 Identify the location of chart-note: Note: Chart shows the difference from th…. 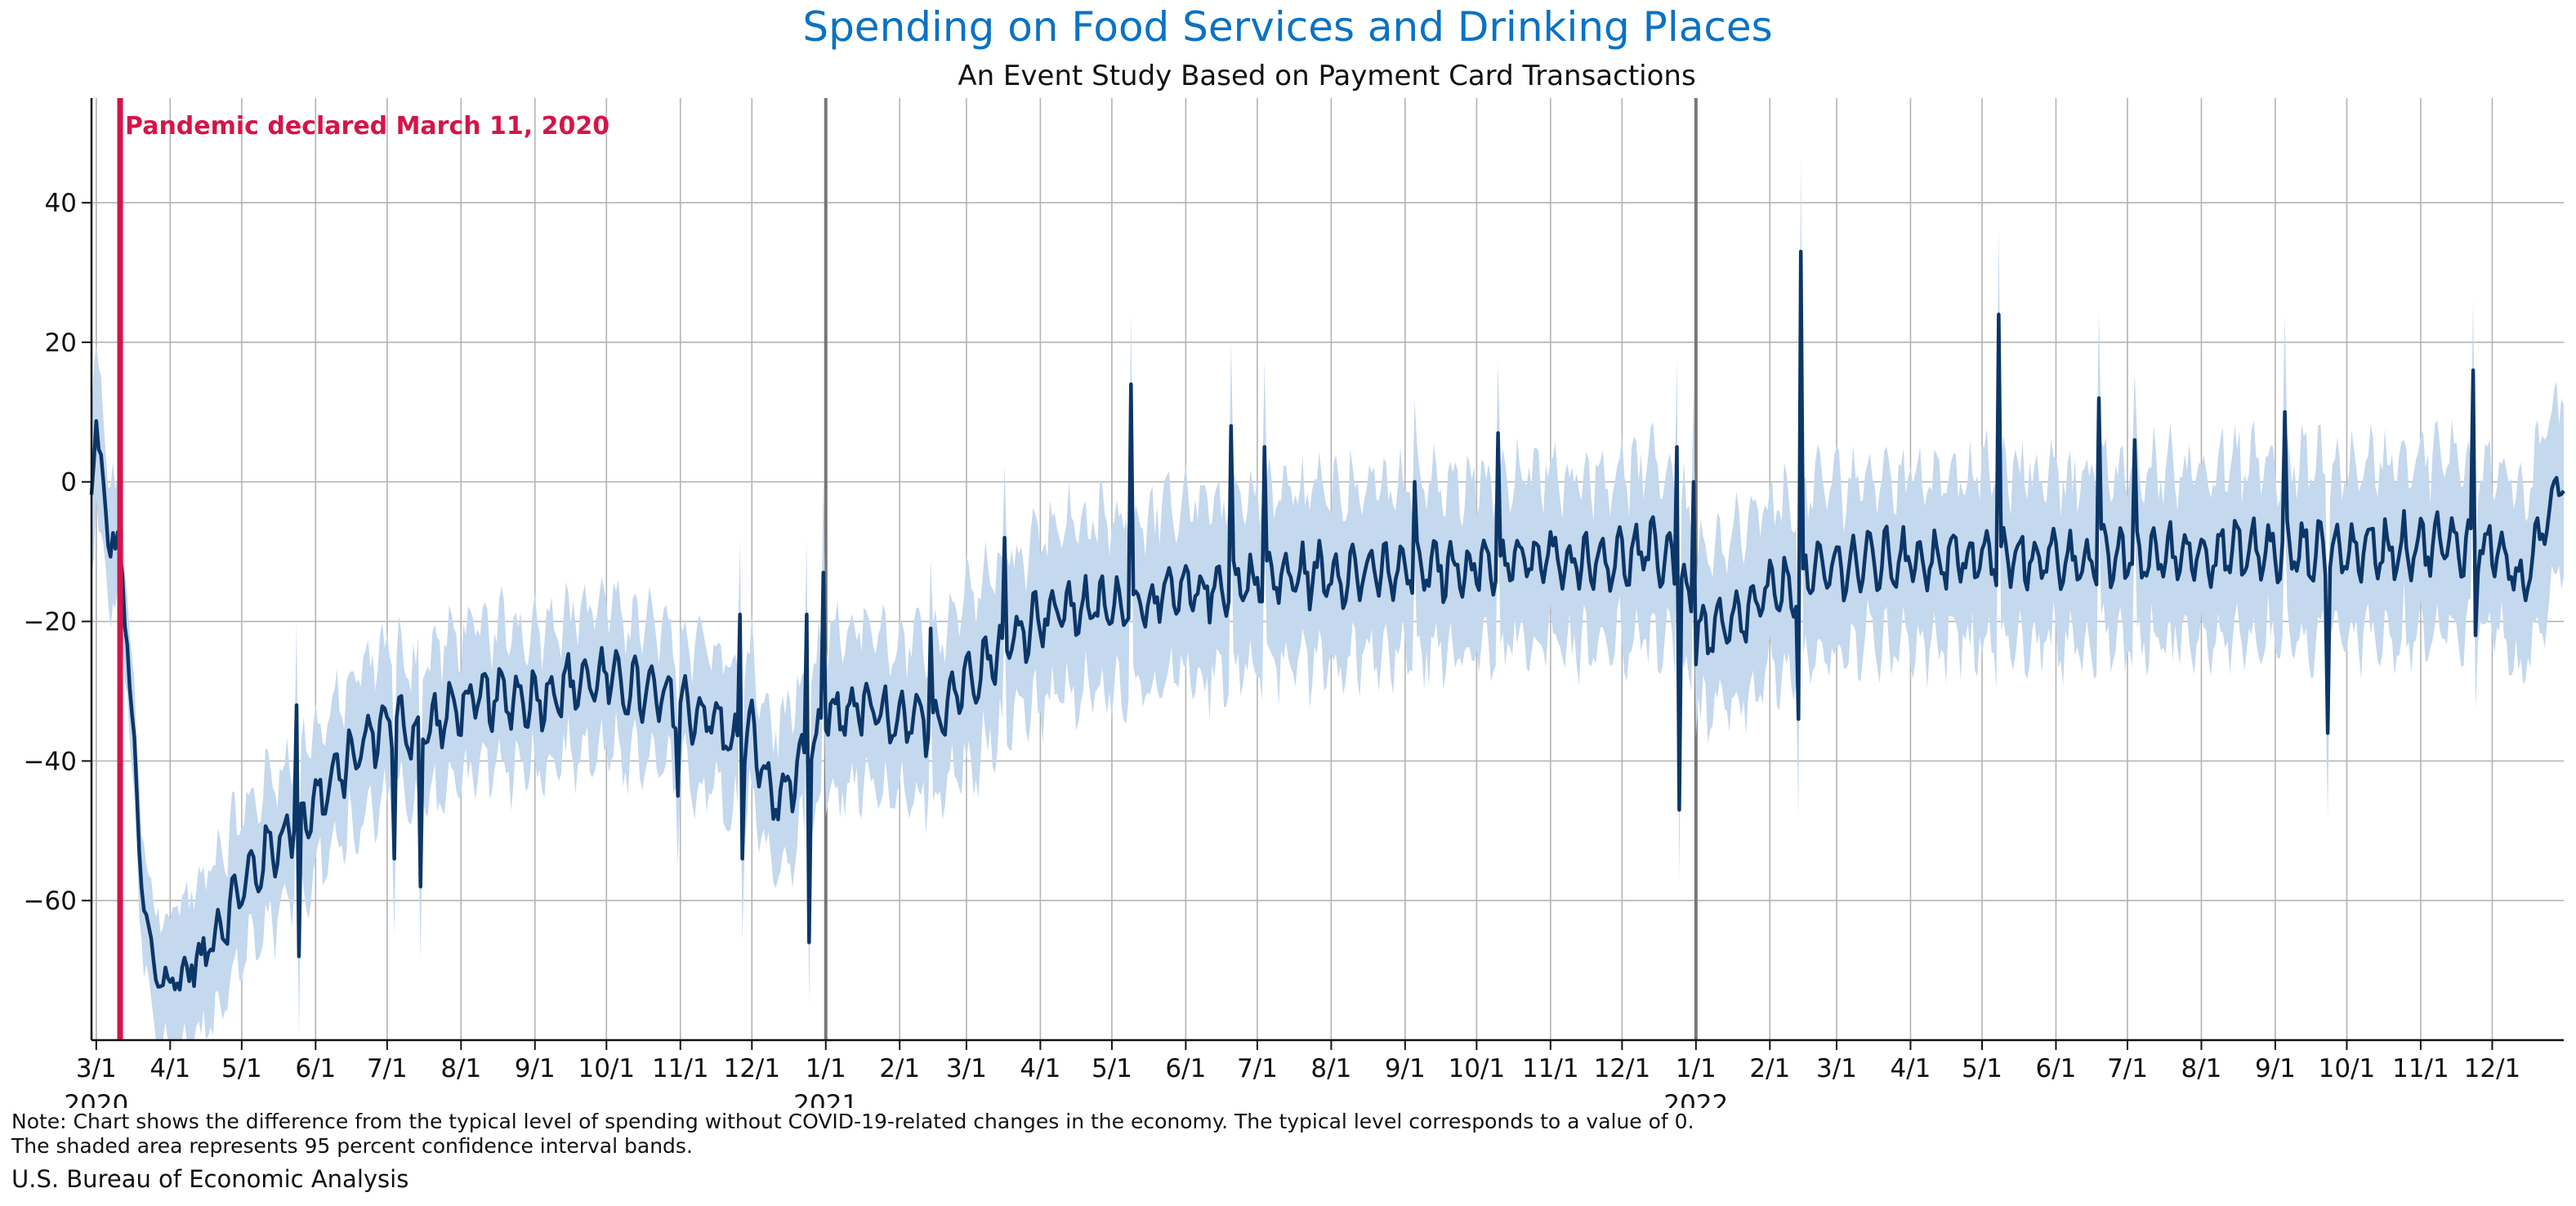
(853, 1134).